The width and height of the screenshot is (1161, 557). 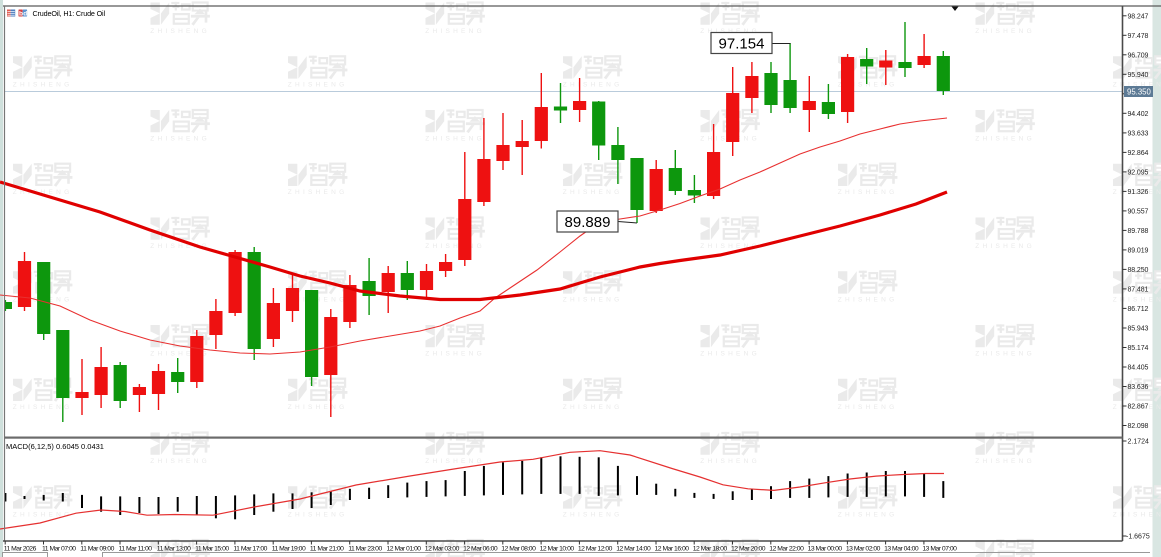 What do you see at coordinates (742, 44) in the screenshot?
I see `svg-text: 97.154` at bounding box center [742, 44].